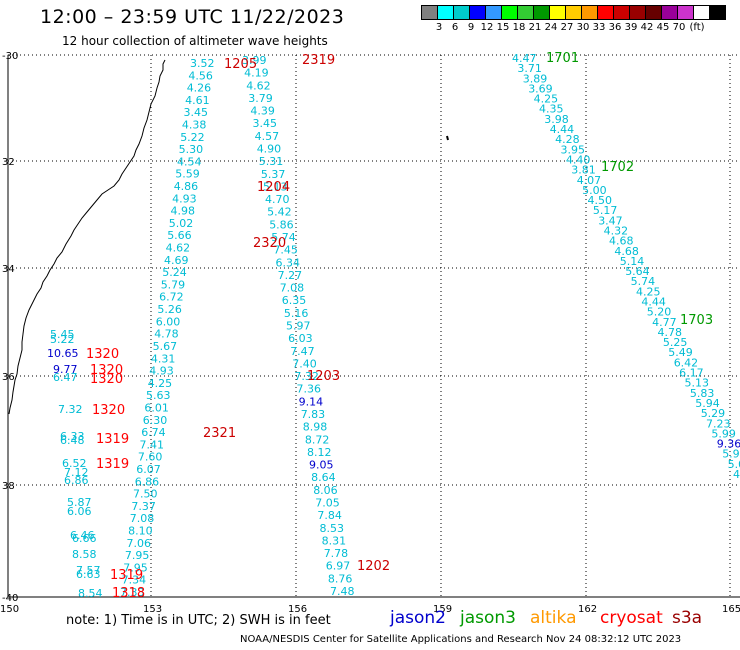 The height and width of the screenshot is (650, 740). What do you see at coordinates (605, 210) in the screenshot?
I see `wave-height-label: 5.17` at bounding box center [605, 210].